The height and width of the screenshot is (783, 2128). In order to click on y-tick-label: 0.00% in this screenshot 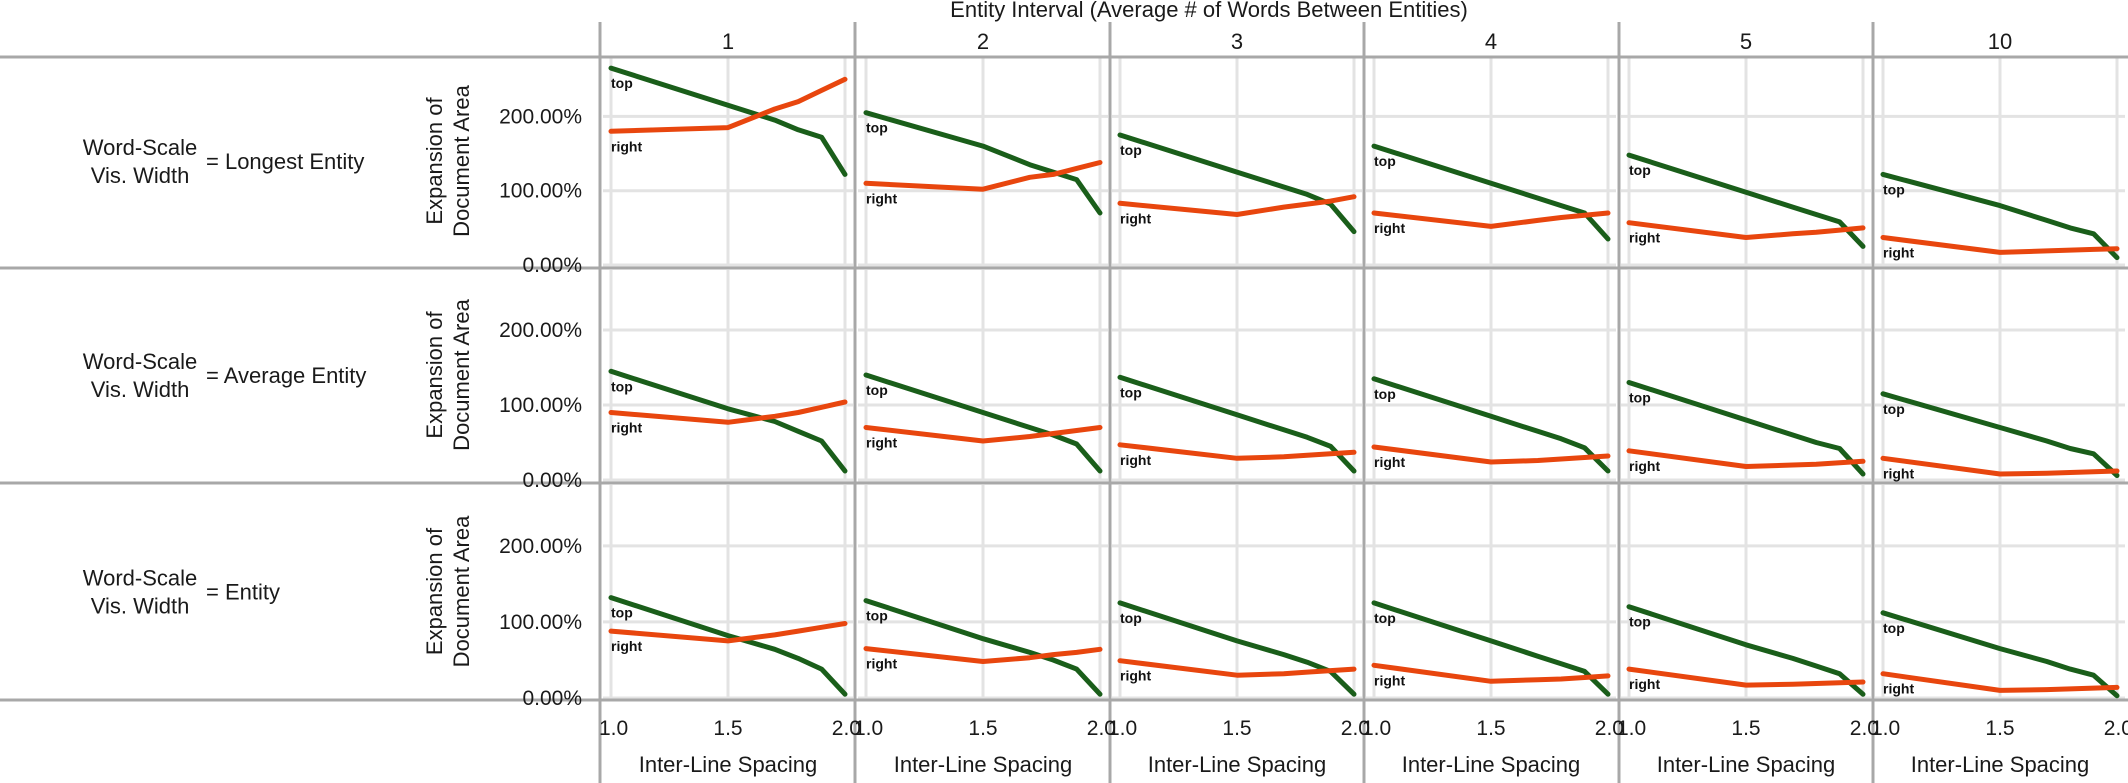, I will do `click(552, 698)`.